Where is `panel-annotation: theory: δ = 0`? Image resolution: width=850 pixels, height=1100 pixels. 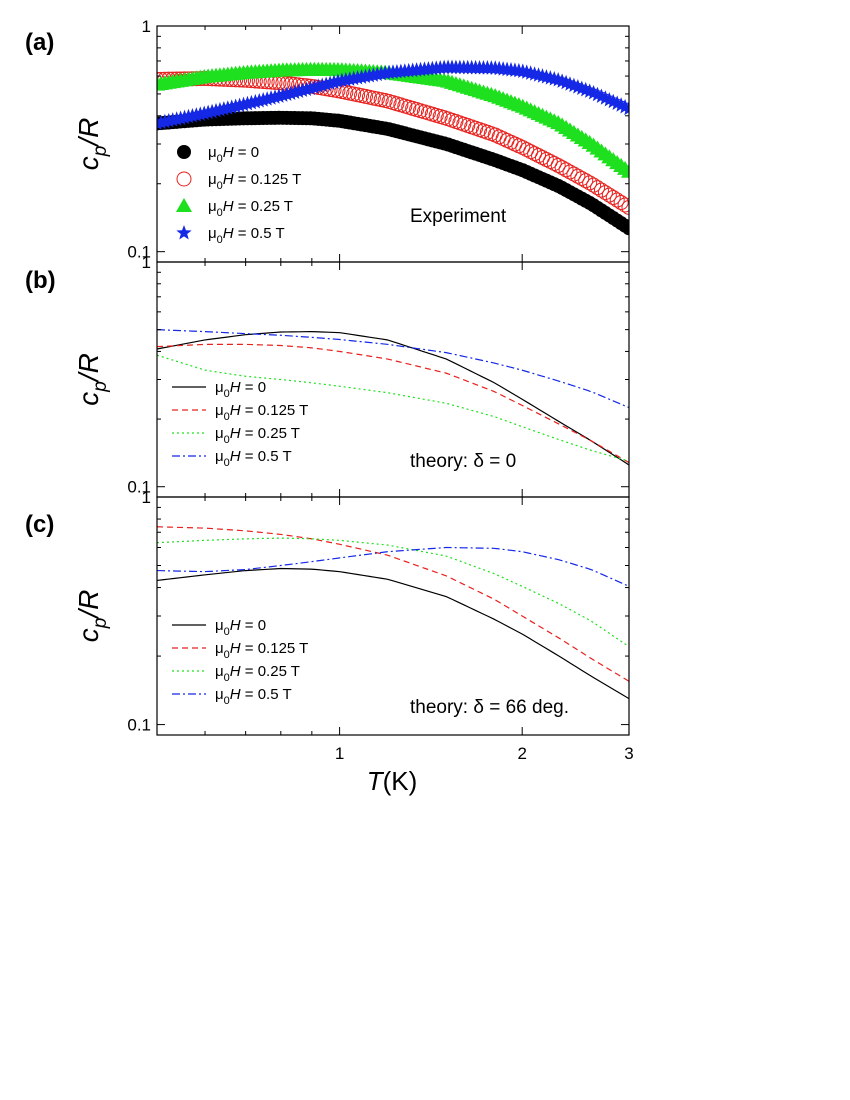 panel-annotation: theory: δ = 0 is located at coordinates (463, 461).